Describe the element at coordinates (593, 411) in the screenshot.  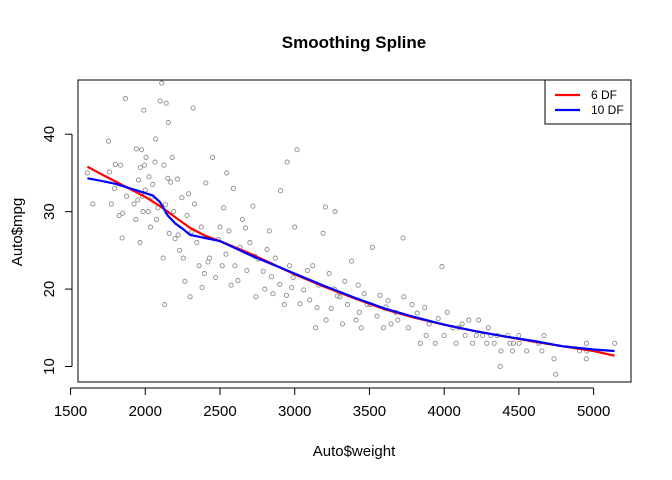
I see `x-tick-label: 5000` at that location.